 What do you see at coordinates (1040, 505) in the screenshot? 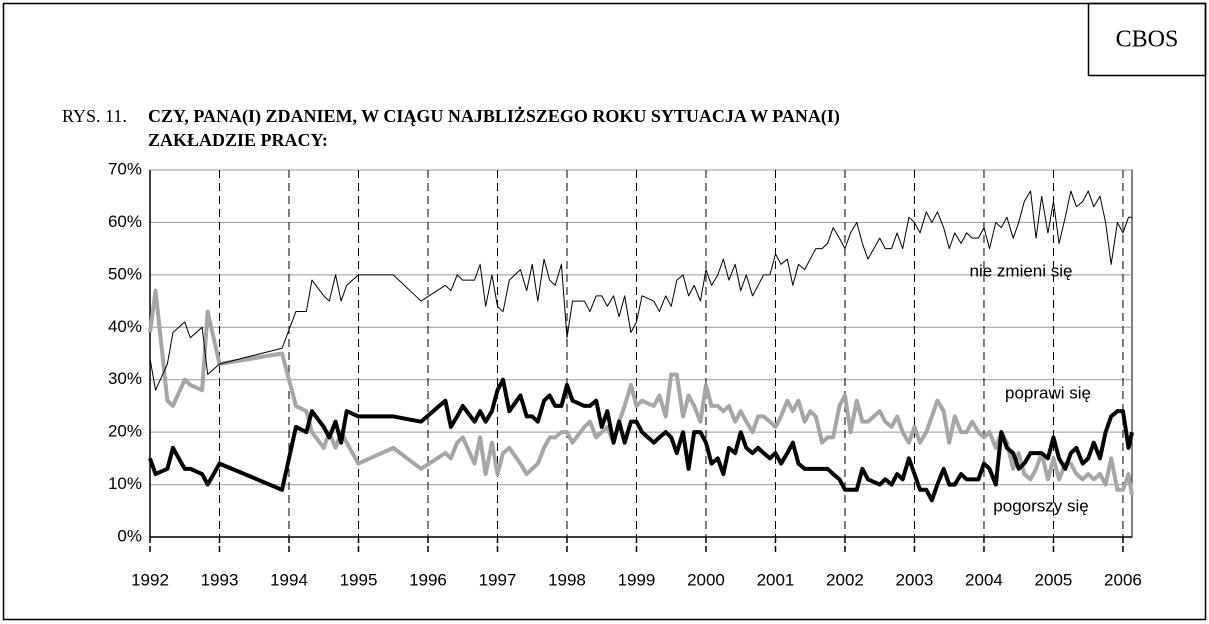
I see `series-label: pogorszy się` at bounding box center [1040, 505].